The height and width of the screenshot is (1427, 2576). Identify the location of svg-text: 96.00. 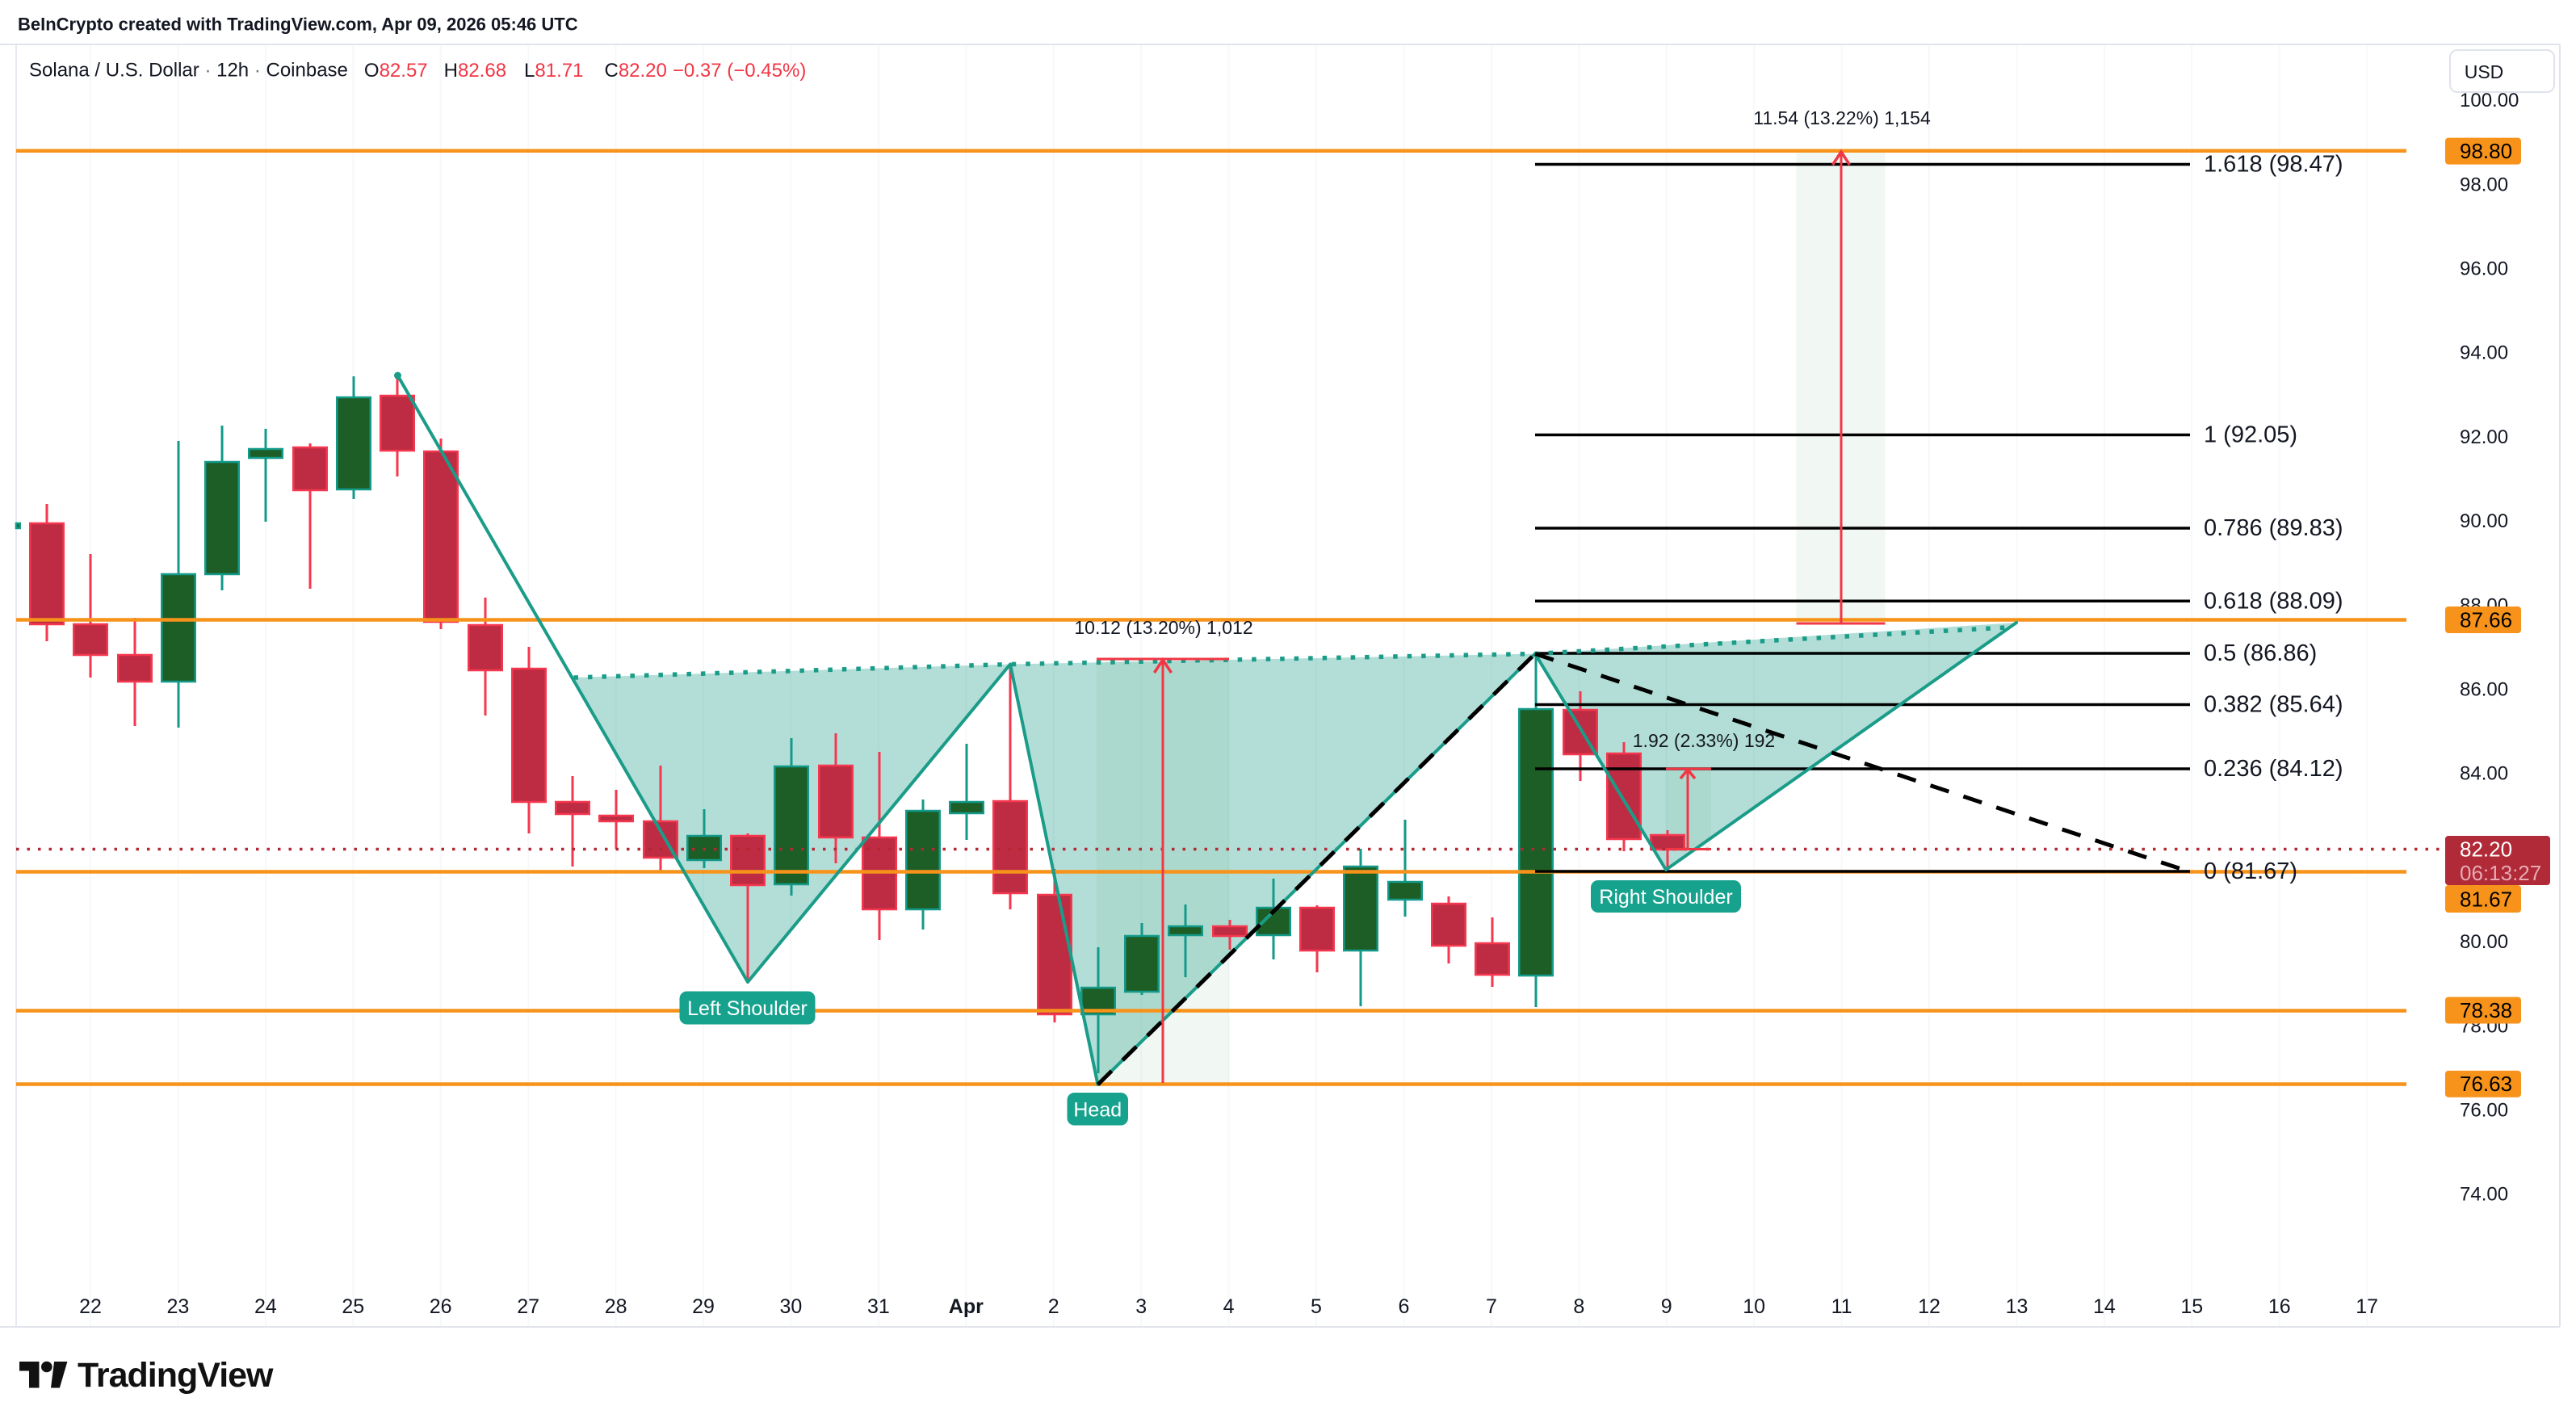
(2484, 269).